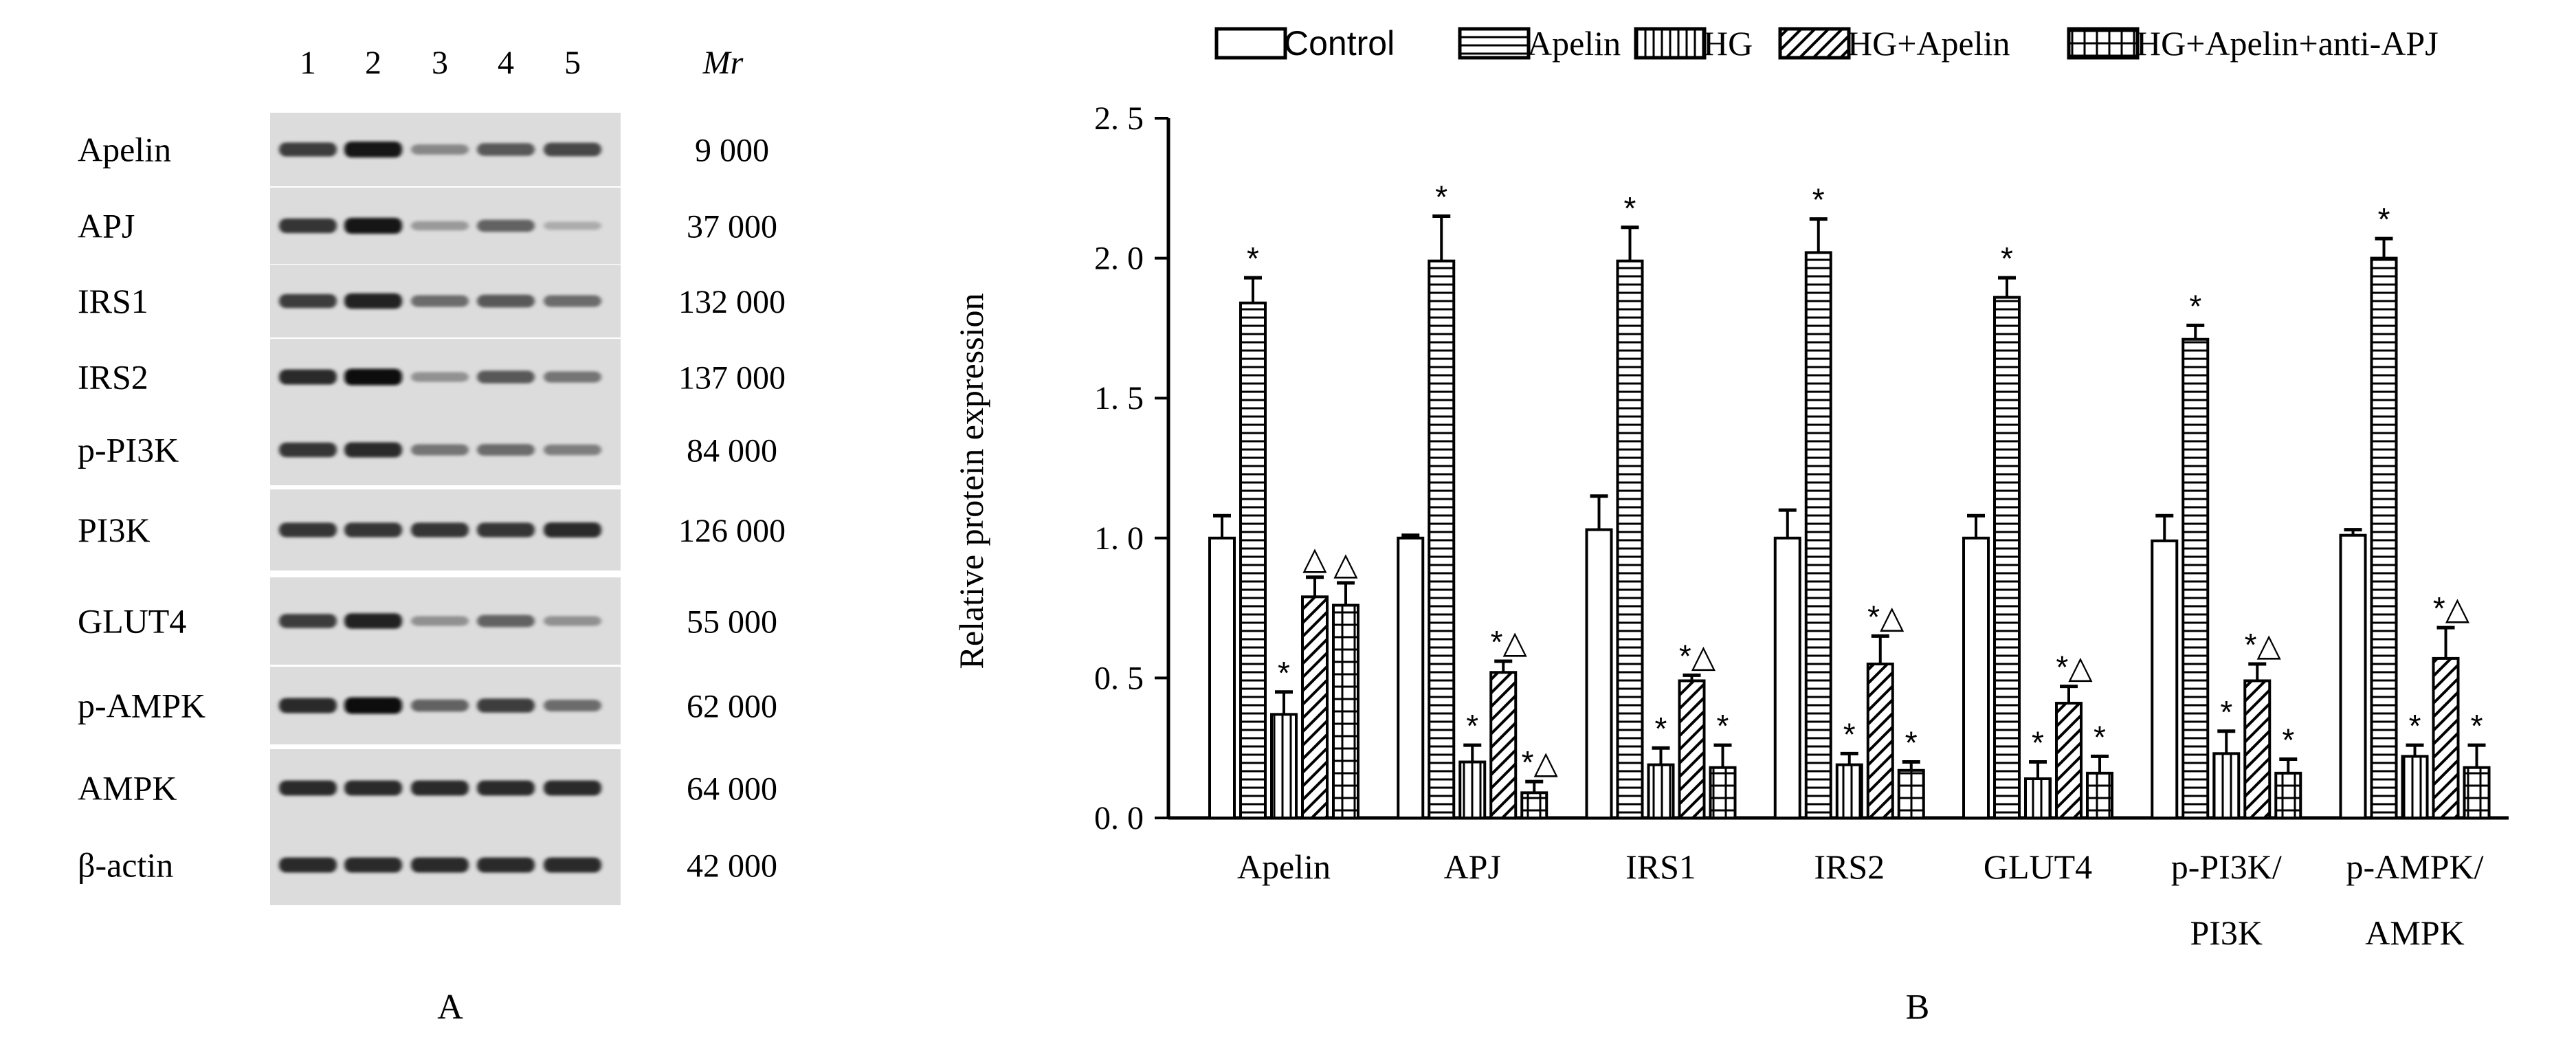  I want to click on x-tick-label: p-PI3K/PI3K, so click(2226, 899).